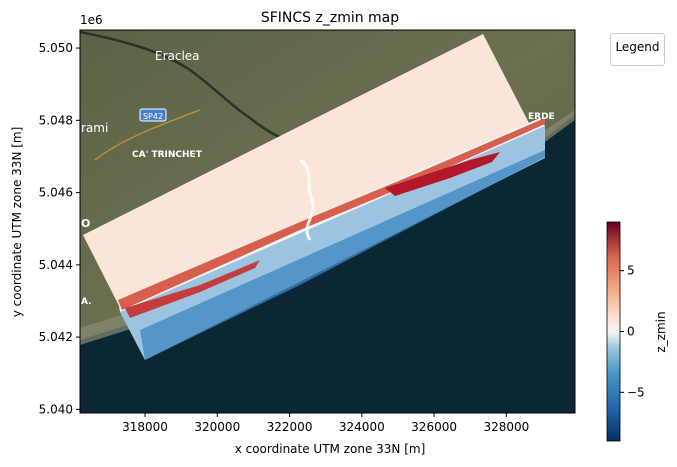 The width and height of the screenshot is (677, 467). Describe the element at coordinates (91, 20) in the screenshot. I see `y-offset-label: 1e6` at that location.